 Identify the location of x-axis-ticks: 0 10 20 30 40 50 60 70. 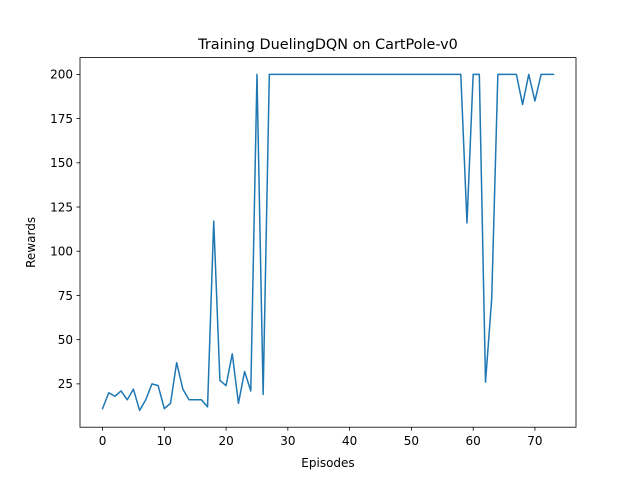
(321, 437).